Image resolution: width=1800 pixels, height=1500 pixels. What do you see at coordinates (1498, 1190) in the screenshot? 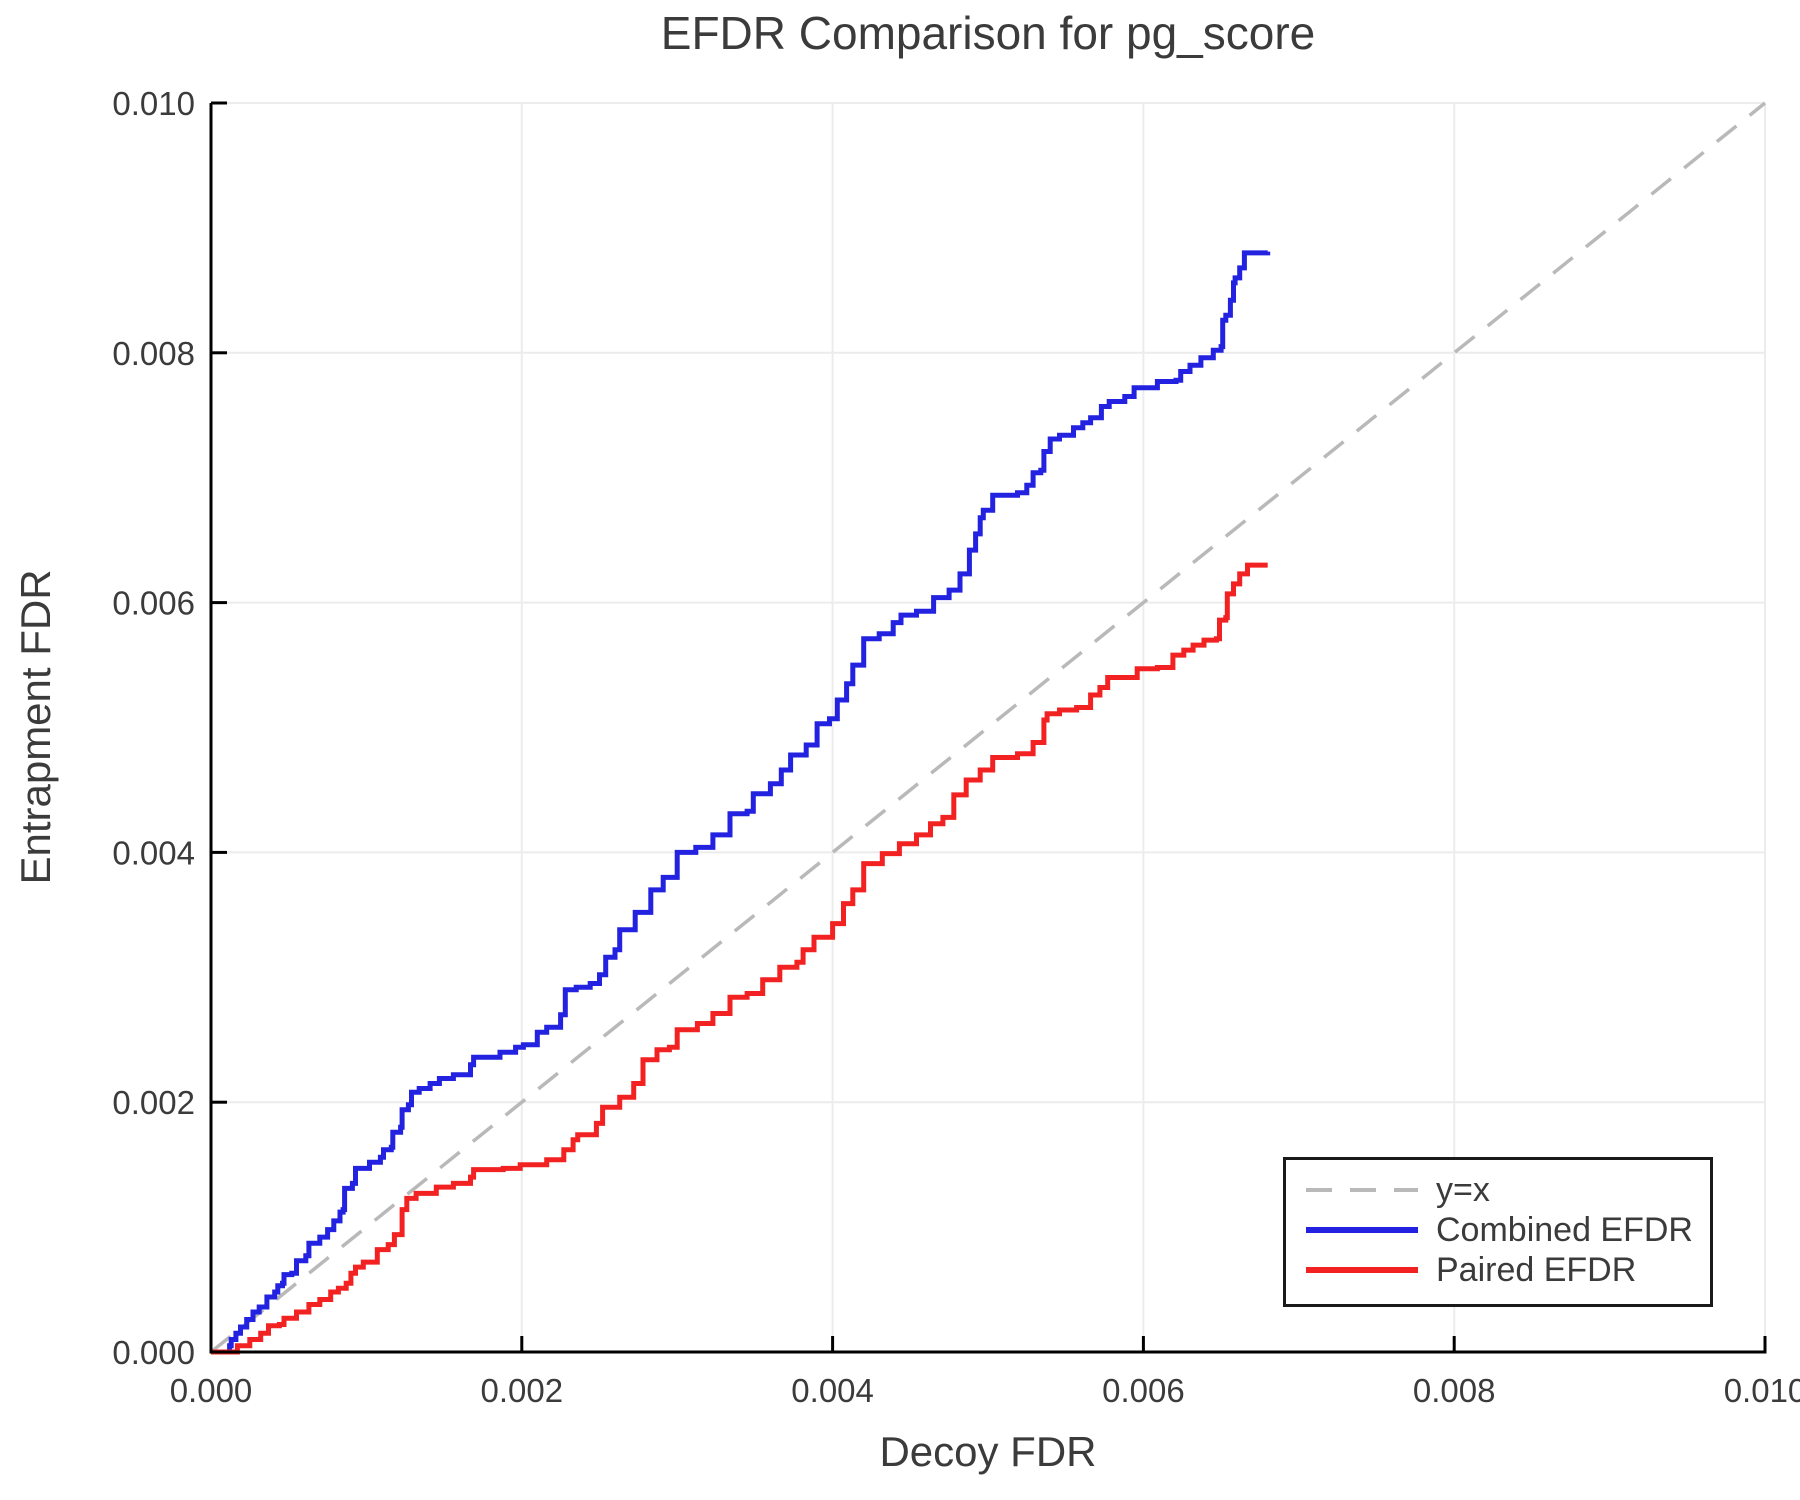
I see `legend-item-yx: y=x` at bounding box center [1498, 1190].